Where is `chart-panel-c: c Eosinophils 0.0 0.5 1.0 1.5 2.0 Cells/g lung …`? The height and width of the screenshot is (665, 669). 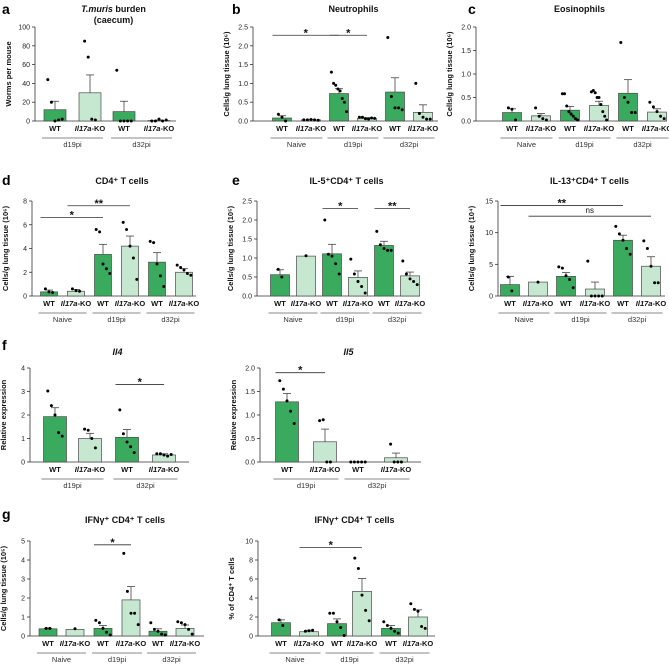
chart-panel-c: c Eosinophils 0.0 0.5 1.0 1.5 2.0 Cells/g lung … is located at coordinates (557, 75).